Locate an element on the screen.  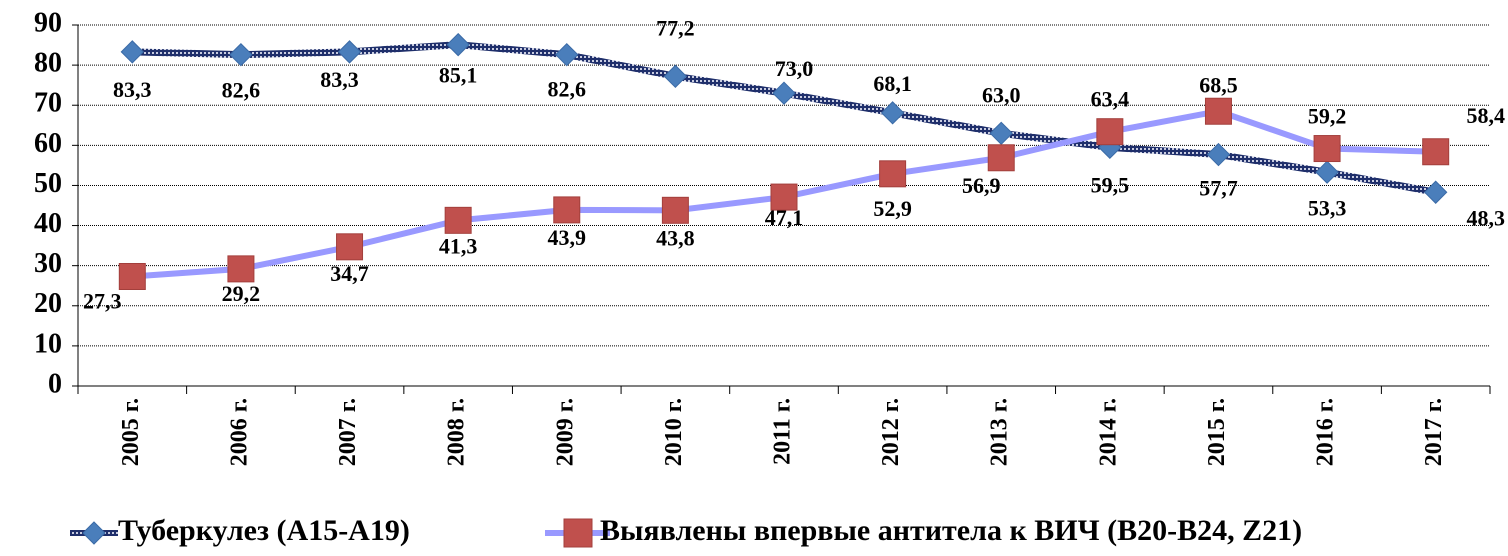
y-tick-label: 20 is located at coordinates (48, 303).